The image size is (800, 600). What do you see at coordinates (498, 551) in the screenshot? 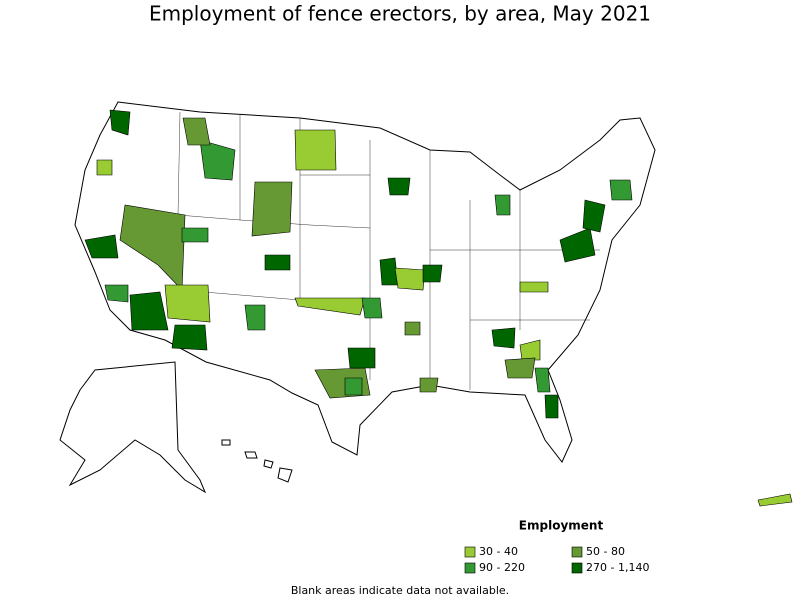
I see `legend-label: 30 - 40` at bounding box center [498, 551].